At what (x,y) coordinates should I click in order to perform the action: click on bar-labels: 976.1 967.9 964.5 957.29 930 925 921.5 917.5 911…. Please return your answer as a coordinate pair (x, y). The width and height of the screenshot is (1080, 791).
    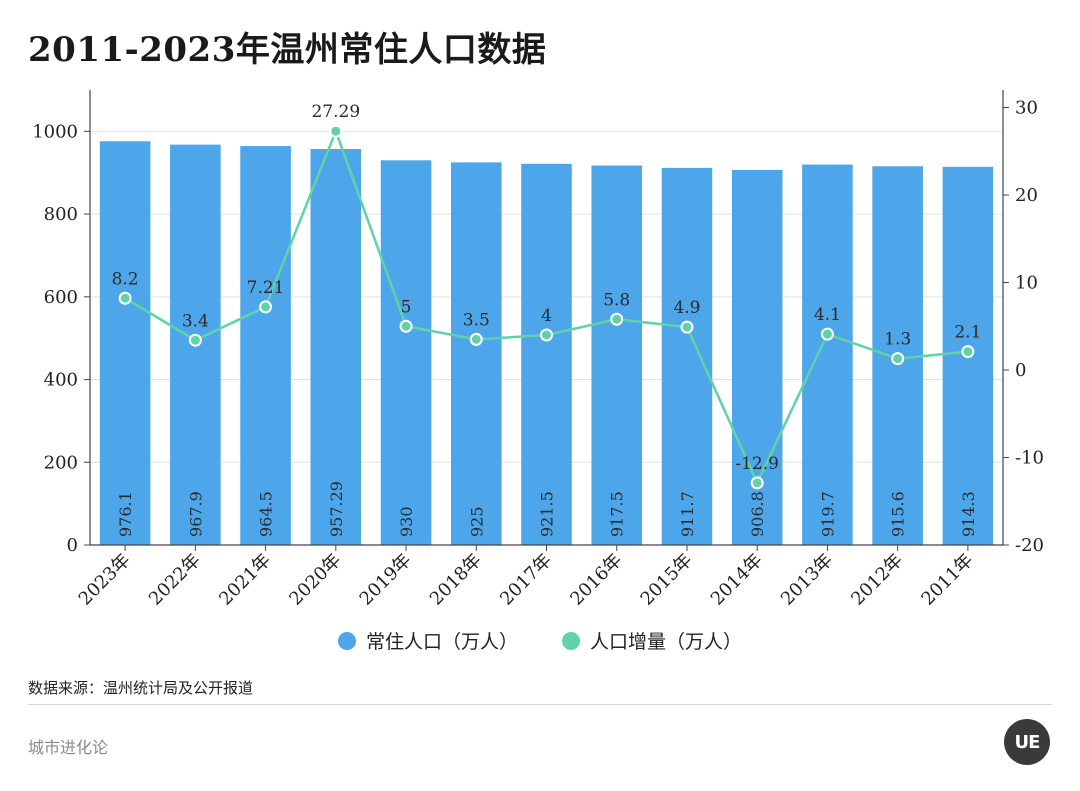
    Looking at the image, I should click on (547, 509).